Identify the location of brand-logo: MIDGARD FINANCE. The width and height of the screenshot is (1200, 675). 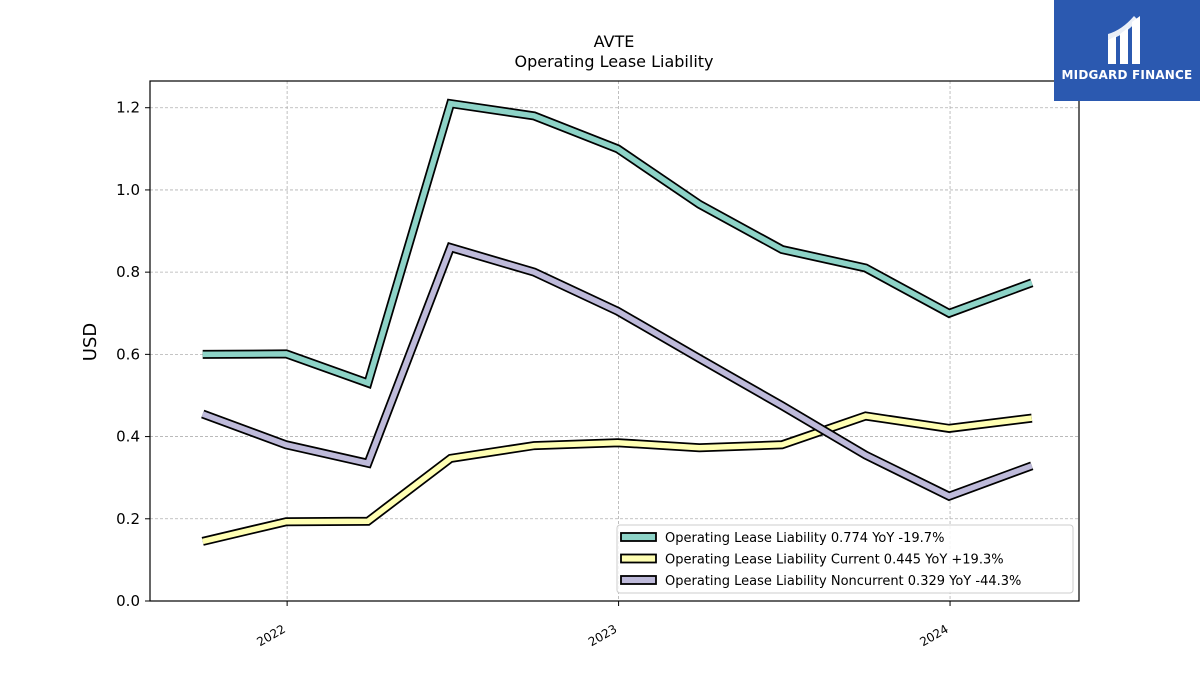
(1127, 50).